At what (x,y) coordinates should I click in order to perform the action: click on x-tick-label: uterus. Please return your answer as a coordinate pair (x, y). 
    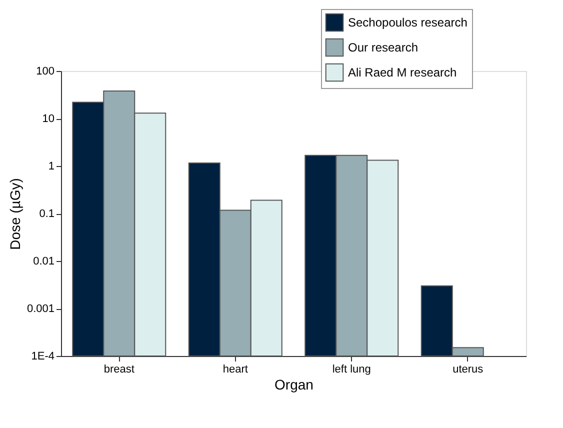
    Looking at the image, I should click on (468, 370).